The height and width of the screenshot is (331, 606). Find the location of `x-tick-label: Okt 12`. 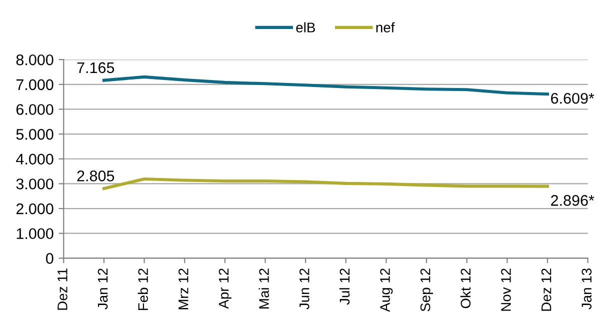

x-tick-label: Okt 12 is located at coordinates (465, 288).